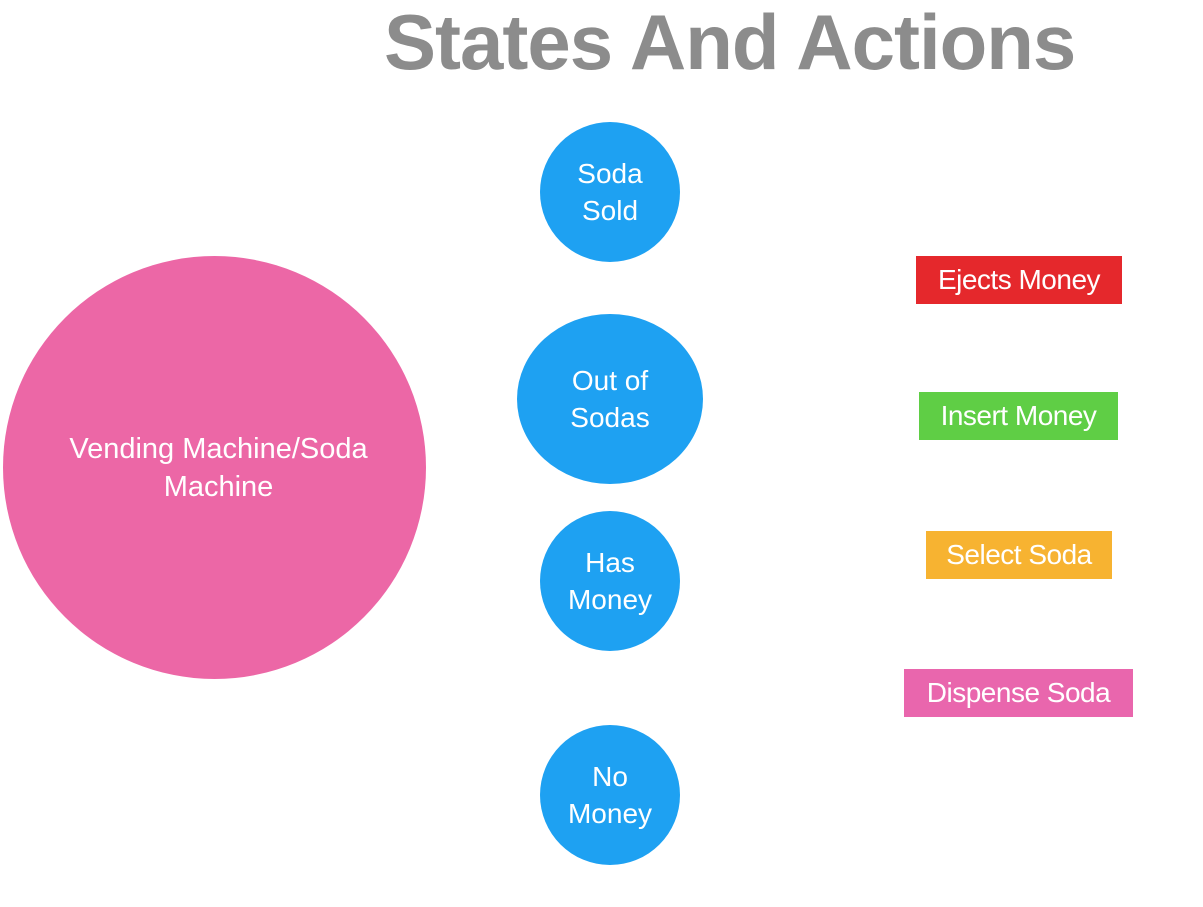  I want to click on state-has-money-circle: Has Money, so click(610, 581).